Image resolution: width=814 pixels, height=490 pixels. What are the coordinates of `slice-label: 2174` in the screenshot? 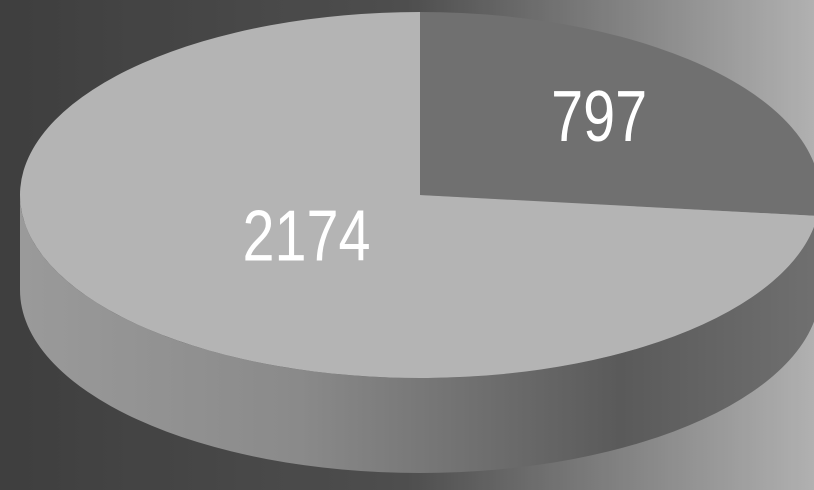 It's located at (306, 235).